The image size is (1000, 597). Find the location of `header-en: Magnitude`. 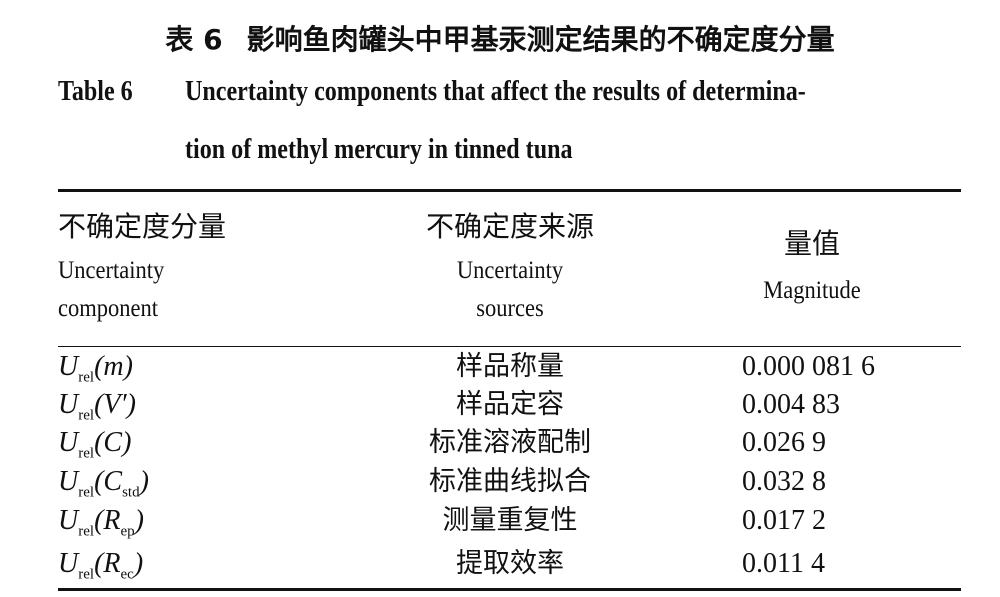

header-en: Magnitude is located at coordinates (812, 290).